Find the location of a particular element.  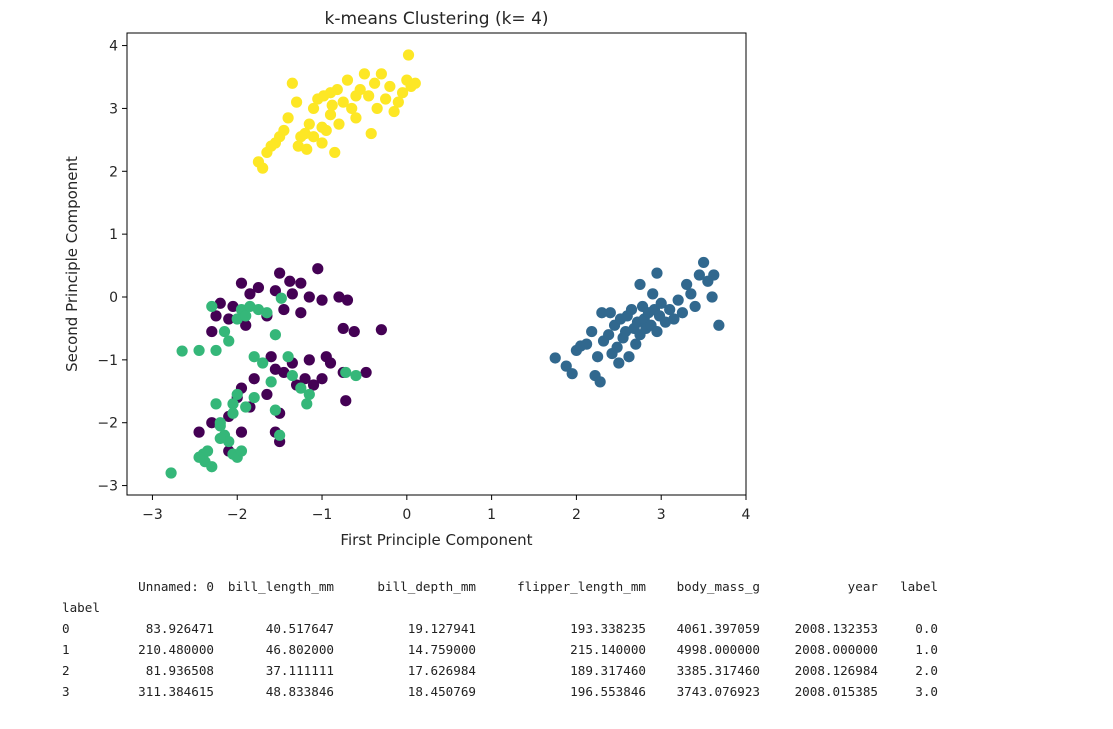

table-cell: 19.127941 is located at coordinates (441, 628).